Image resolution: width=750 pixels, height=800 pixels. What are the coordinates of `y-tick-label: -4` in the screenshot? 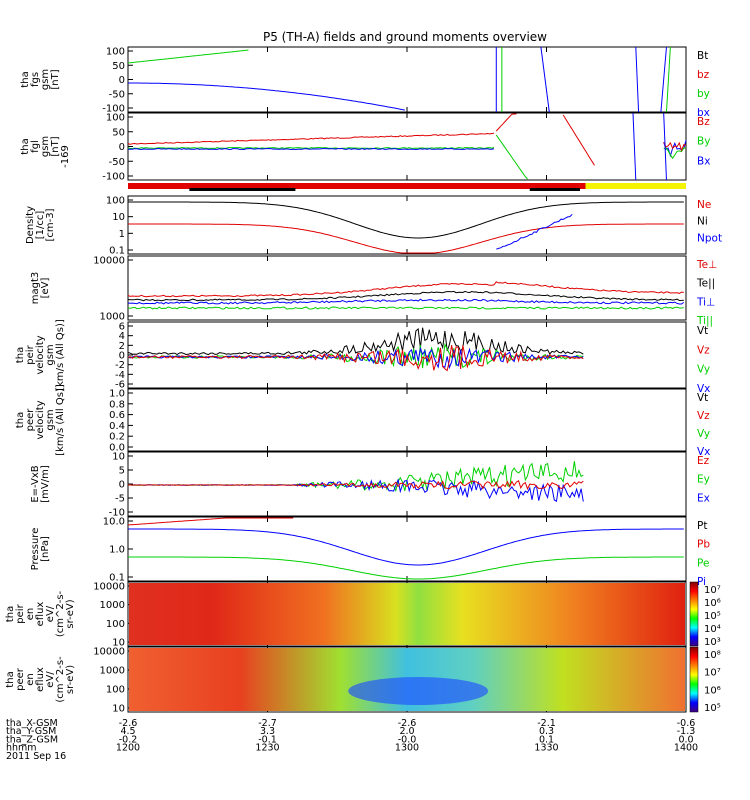 It's located at (120, 375).